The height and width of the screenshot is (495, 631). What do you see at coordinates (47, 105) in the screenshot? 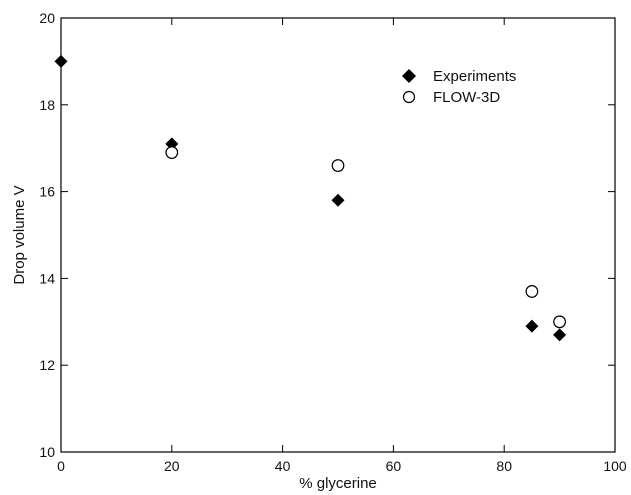
I see `y-tick-label: 18` at bounding box center [47, 105].